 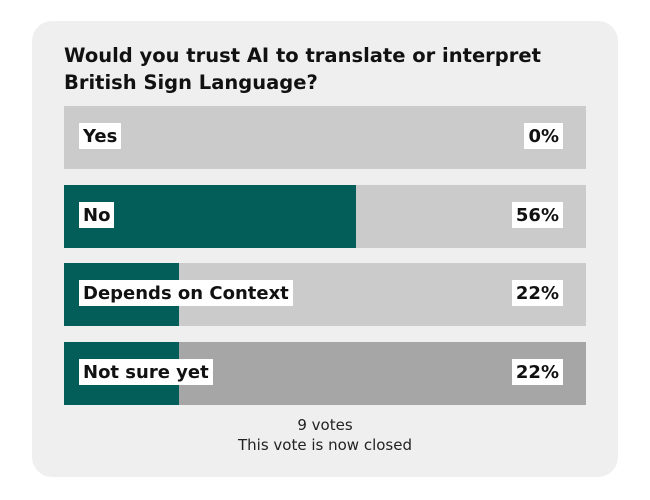 I want to click on poll-option-label: Not sure yet, so click(x=146, y=372).